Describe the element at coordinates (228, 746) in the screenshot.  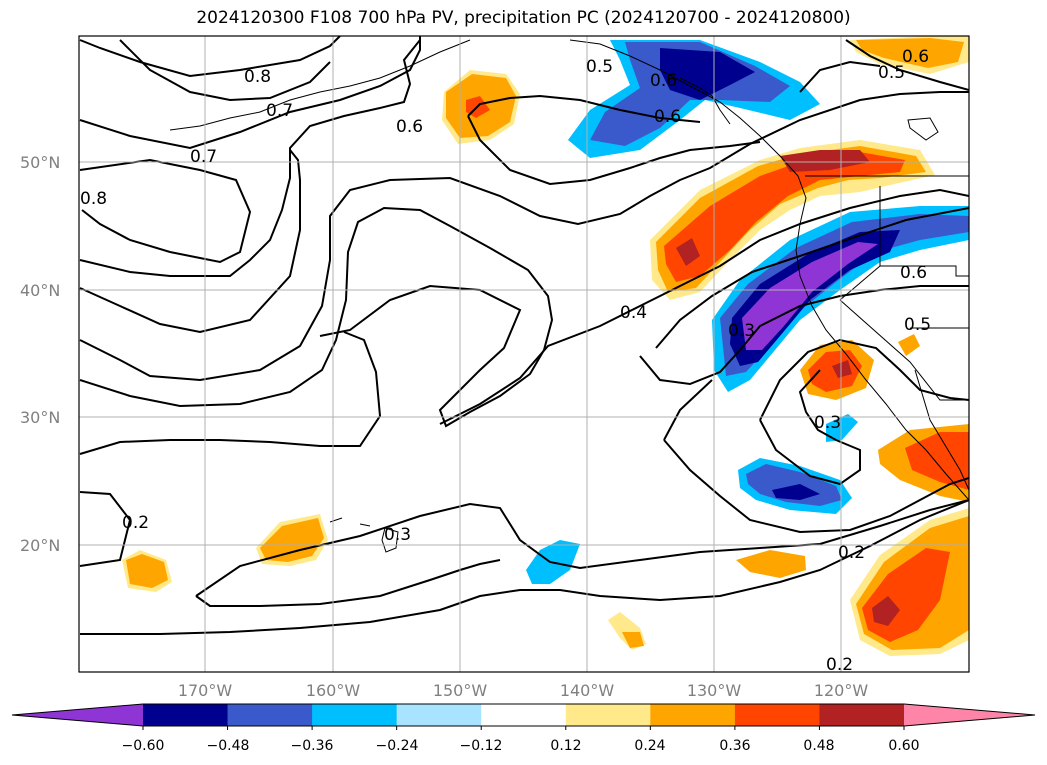
I see `colorbar-tick-label: −0.48` at that location.